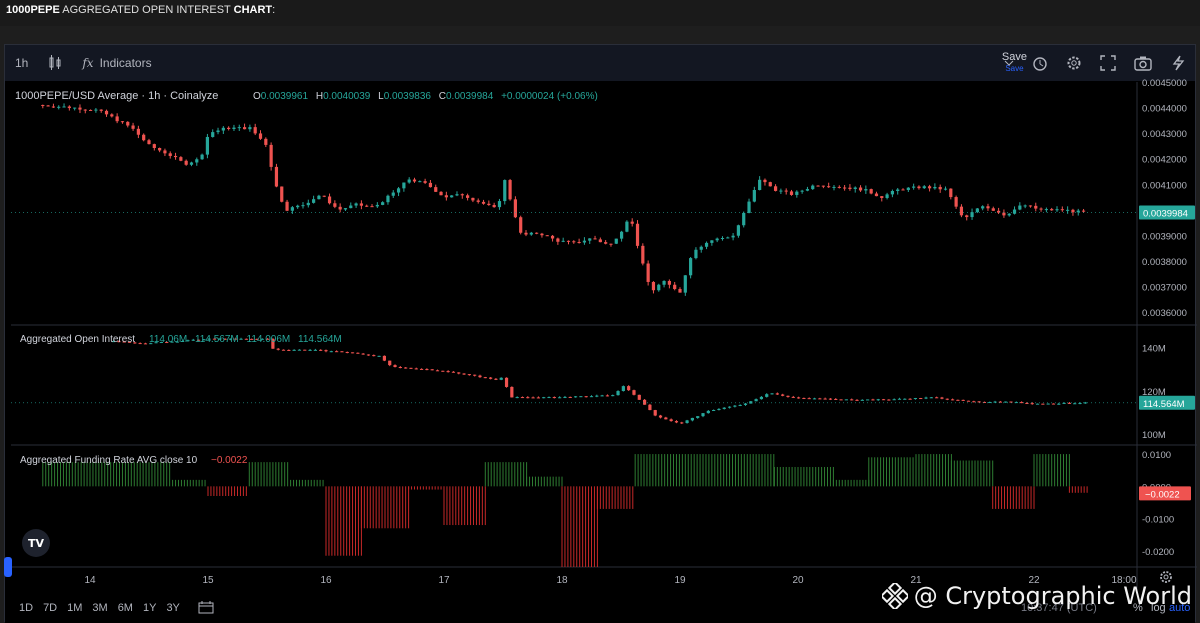 The width and height of the screenshot is (1200, 623). Describe the element at coordinates (1165, 213) in the screenshot. I see `last-value-label: 0.0039984` at that location.